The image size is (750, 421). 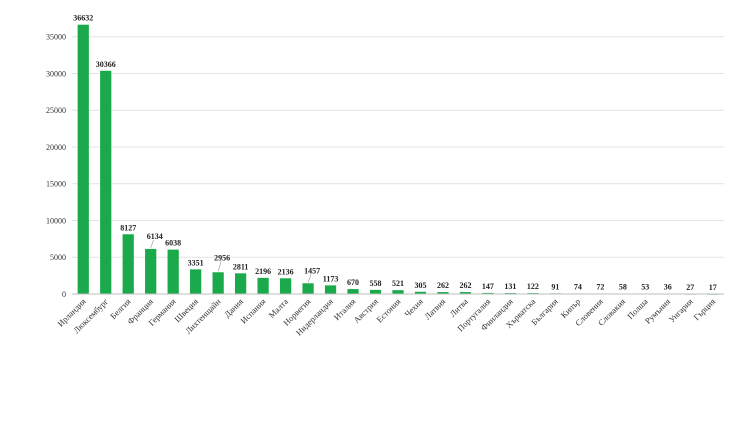 What do you see at coordinates (713, 287) in the screenshot?
I see `data-label: 17` at bounding box center [713, 287].